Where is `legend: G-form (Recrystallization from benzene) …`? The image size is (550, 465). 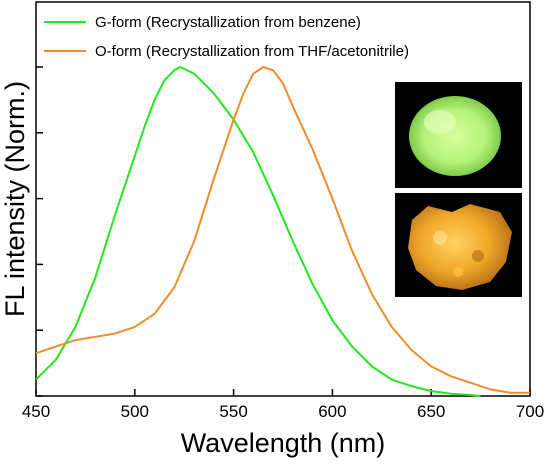
legend: G-form (Recrystallization from benzene) … is located at coordinates (226, 37).